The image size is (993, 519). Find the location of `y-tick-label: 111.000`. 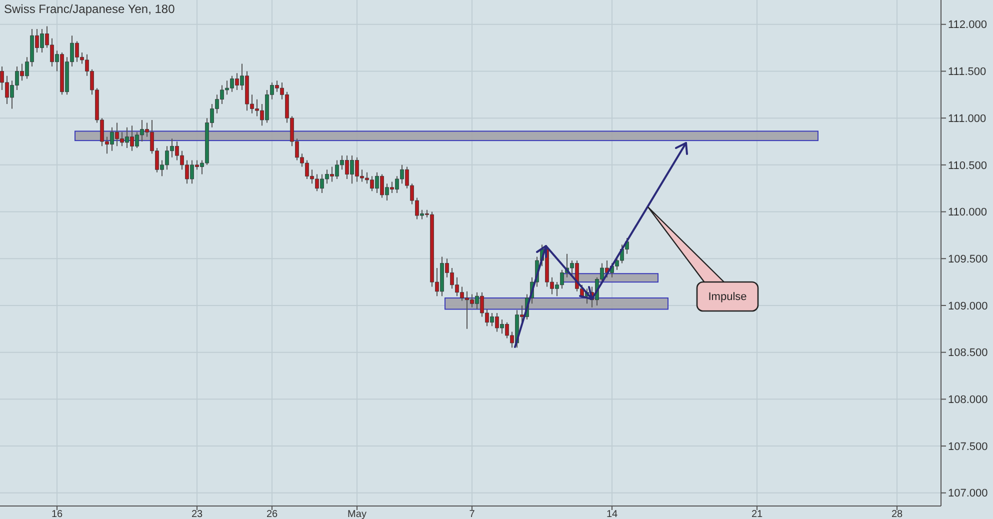

y-tick-label: 111.000 is located at coordinates (967, 118).